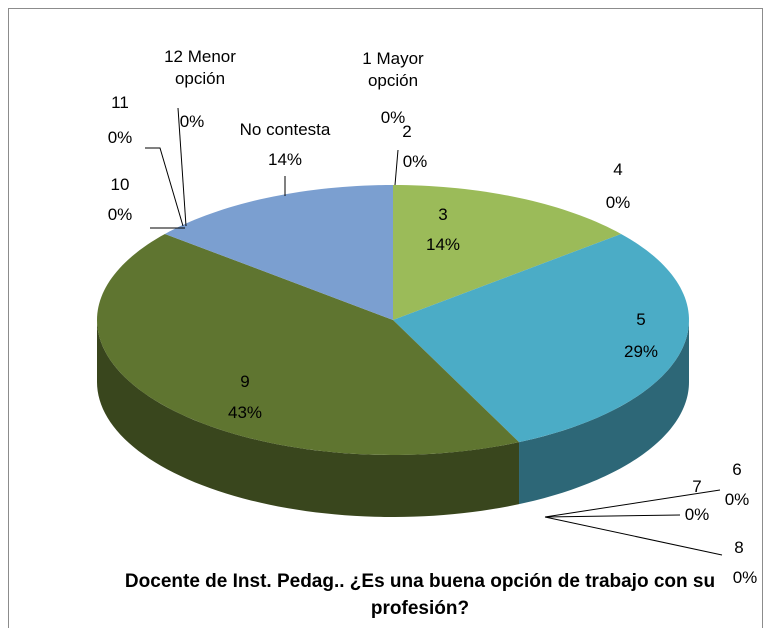  What do you see at coordinates (285, 129) in the screenshot?
I see `category-label: No contesta` at bounding box center [285, 129].